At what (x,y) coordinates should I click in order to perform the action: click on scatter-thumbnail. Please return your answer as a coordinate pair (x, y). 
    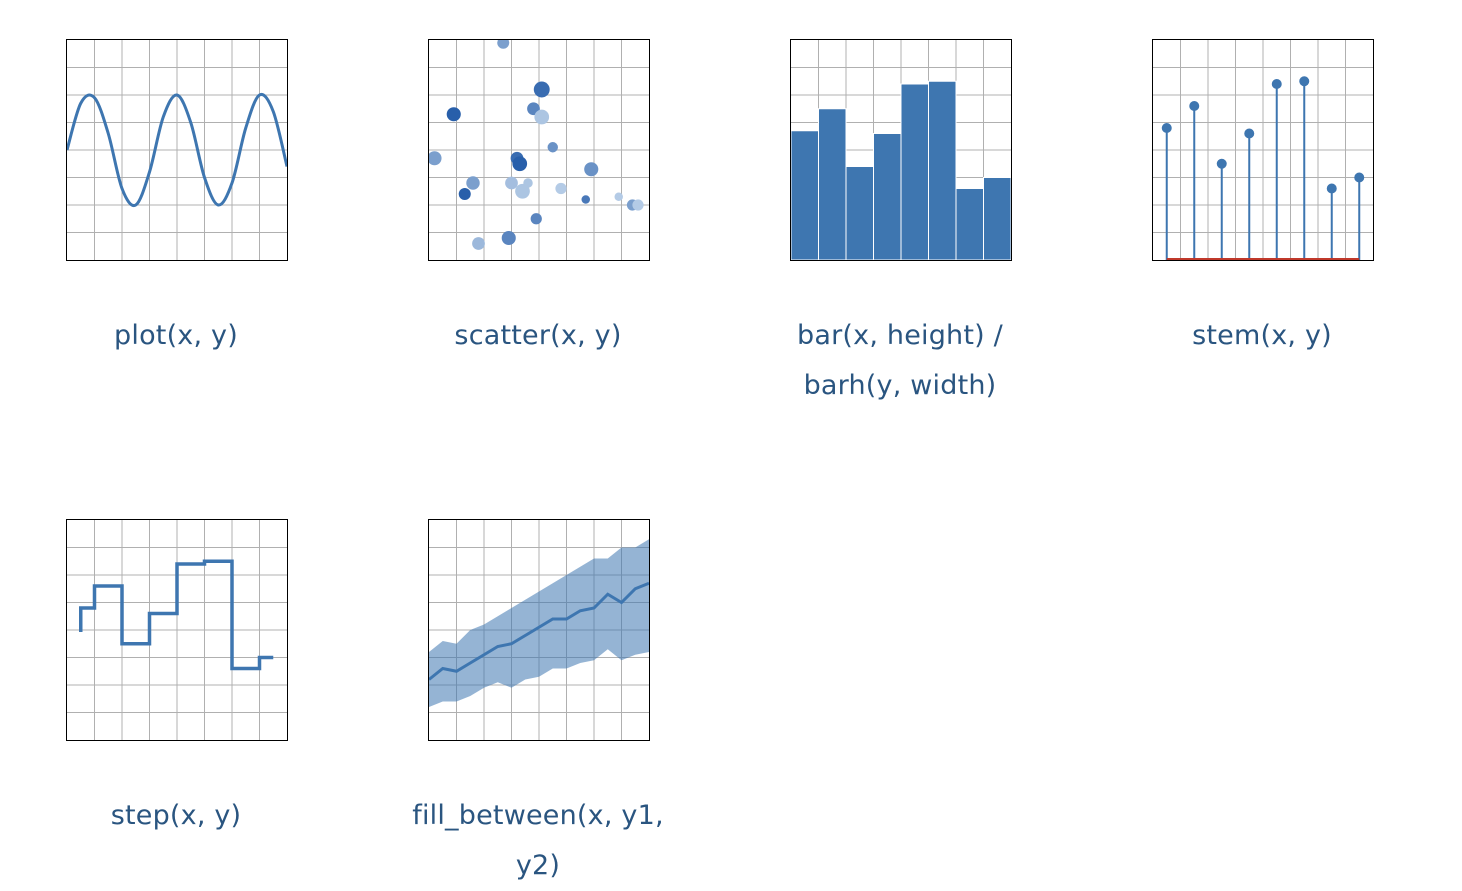
    Looking at the image, I should click on (539, 150).